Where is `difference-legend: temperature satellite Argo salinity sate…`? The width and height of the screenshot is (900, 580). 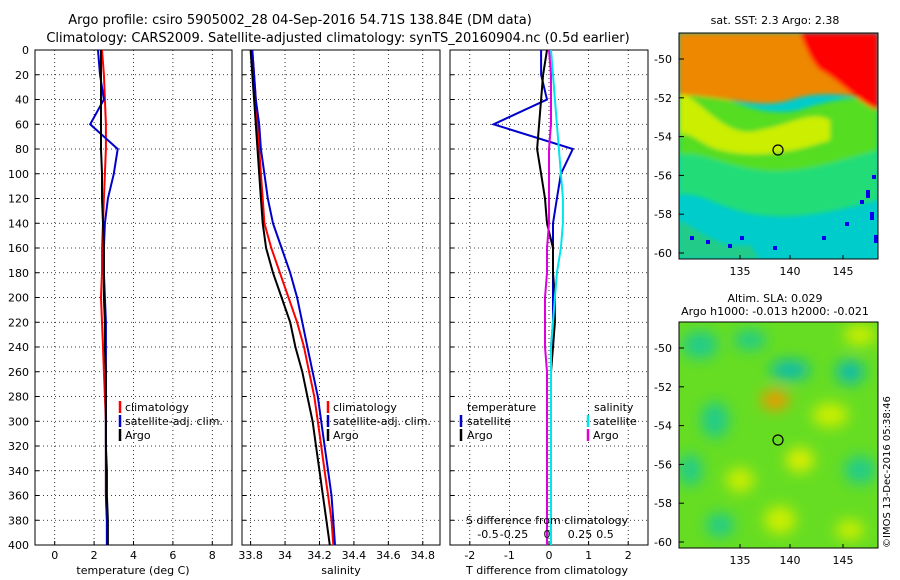
difference-legend: temperature satellite Argo salinity sate… is located at coordinates (548, 421).